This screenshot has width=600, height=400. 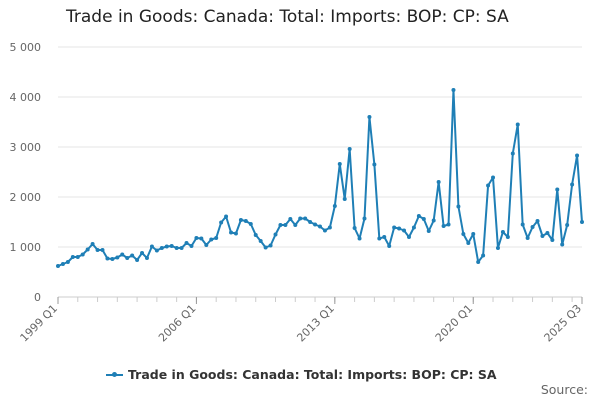 I want to click on x-axis: 1999 Q1 2006 Q1 2013 Q1 2020 Q1 2025 Q3, so click(x=301, y=320).